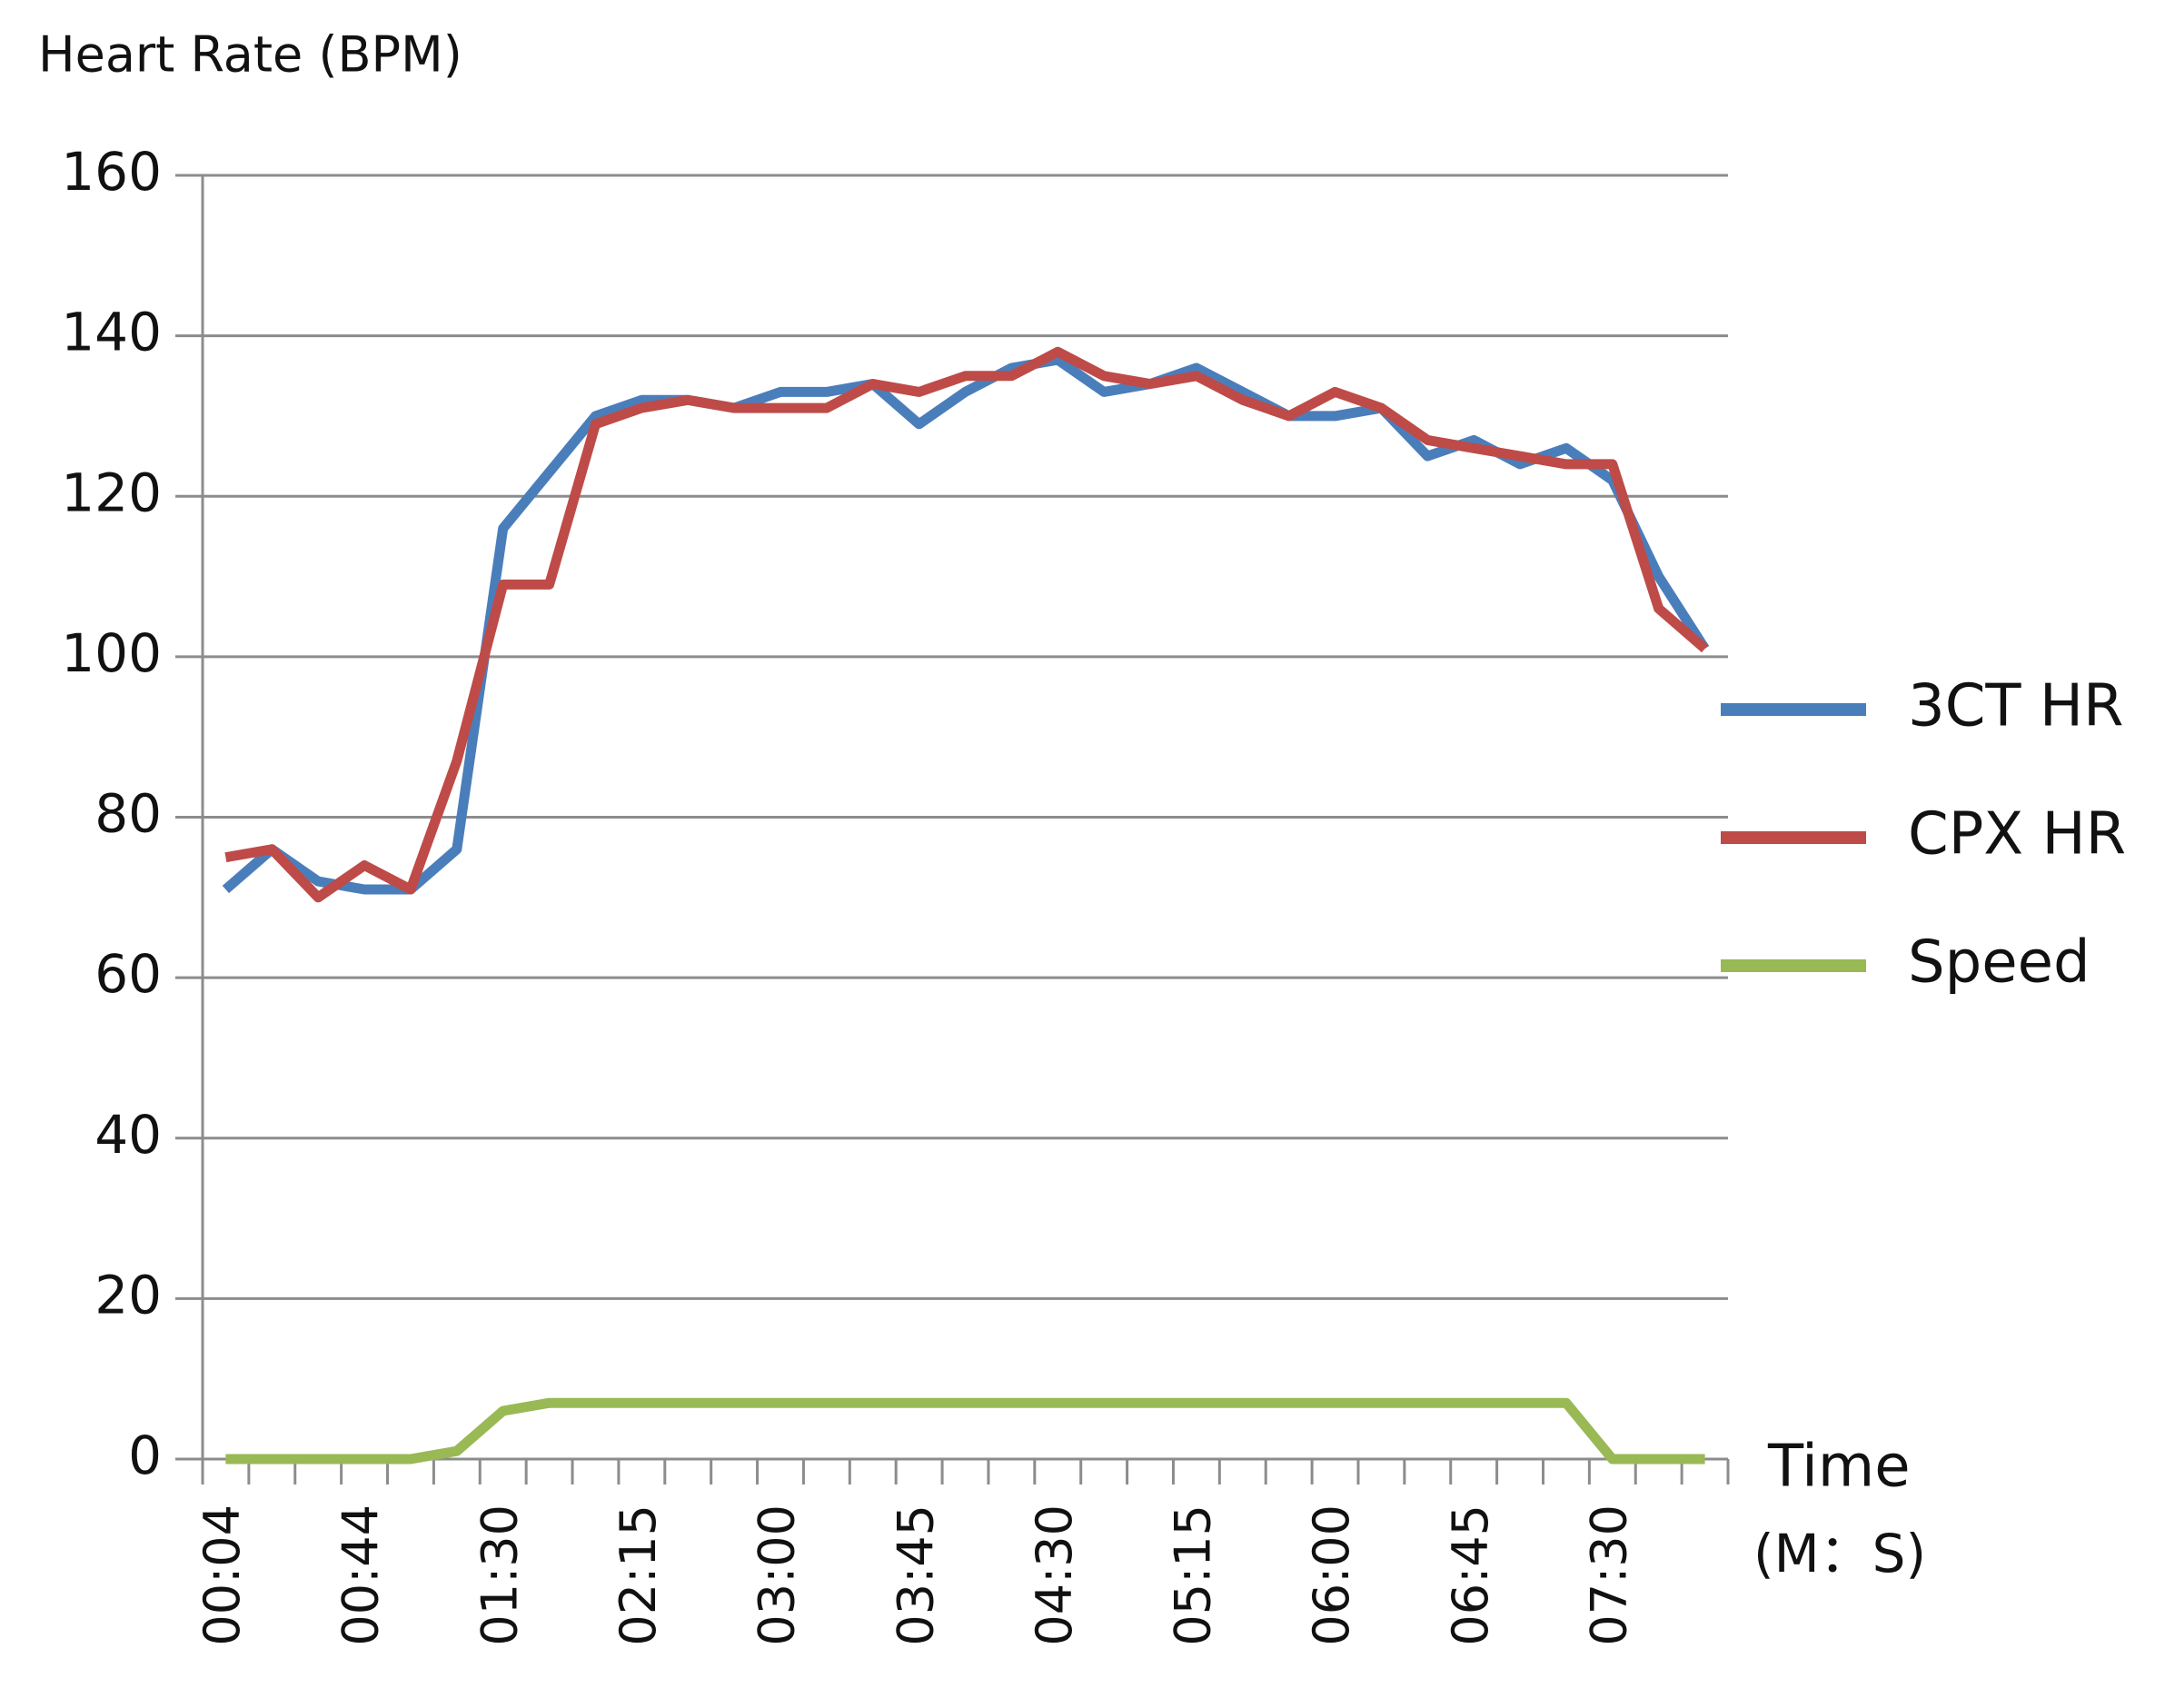  Describe the element at coordinates (2015, 706) in the screenshot. I see `legend-label: 3CT HR` at that location.